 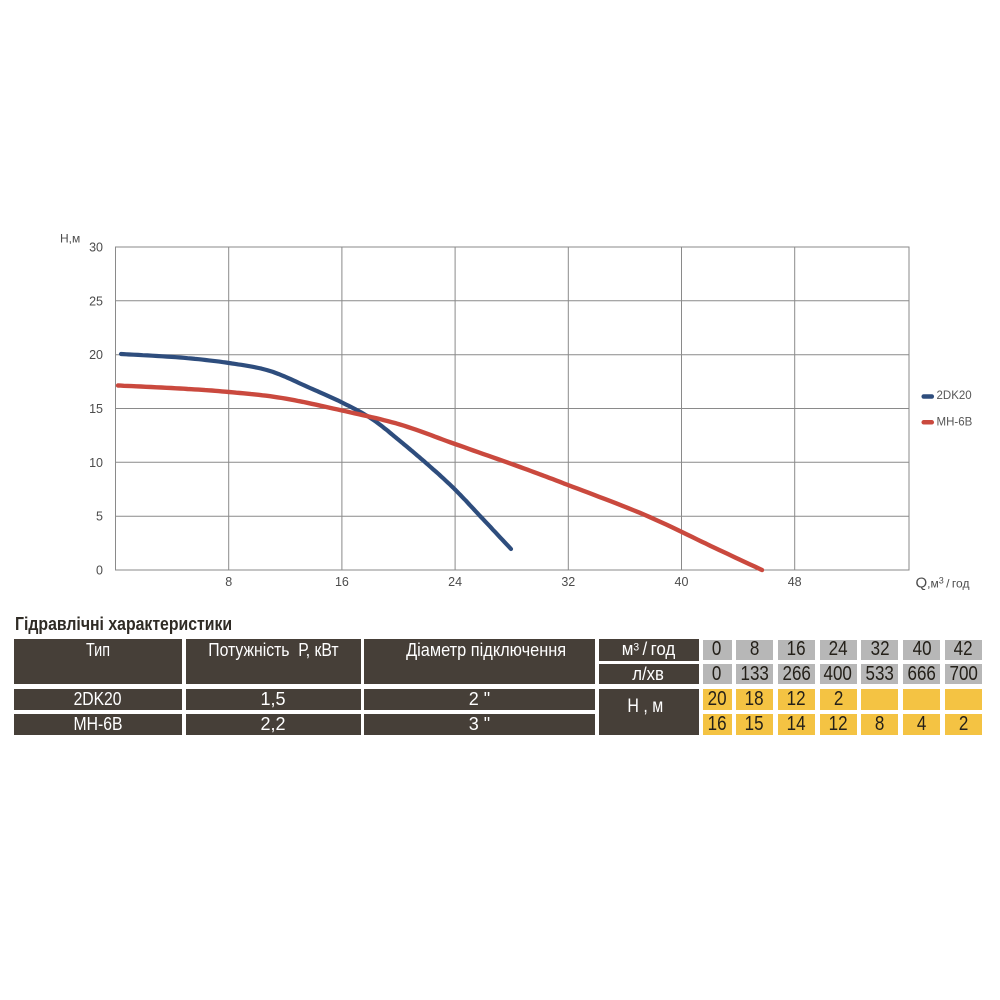 I want to click on svg-text: 0, so click(x=99, y=571).